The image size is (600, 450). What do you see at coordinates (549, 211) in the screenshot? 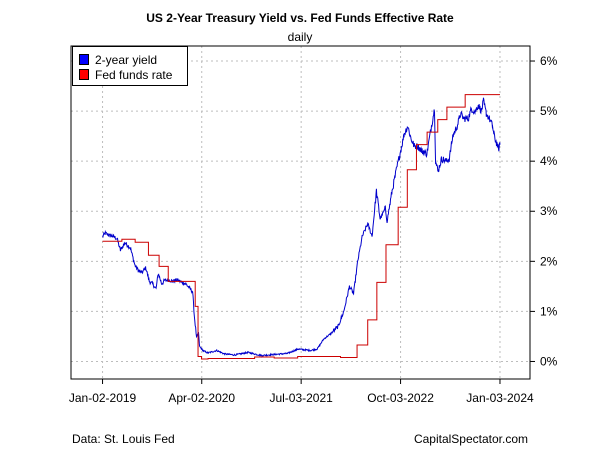
I see `y-tick-label: 3%` at bounding box center [549, 211].